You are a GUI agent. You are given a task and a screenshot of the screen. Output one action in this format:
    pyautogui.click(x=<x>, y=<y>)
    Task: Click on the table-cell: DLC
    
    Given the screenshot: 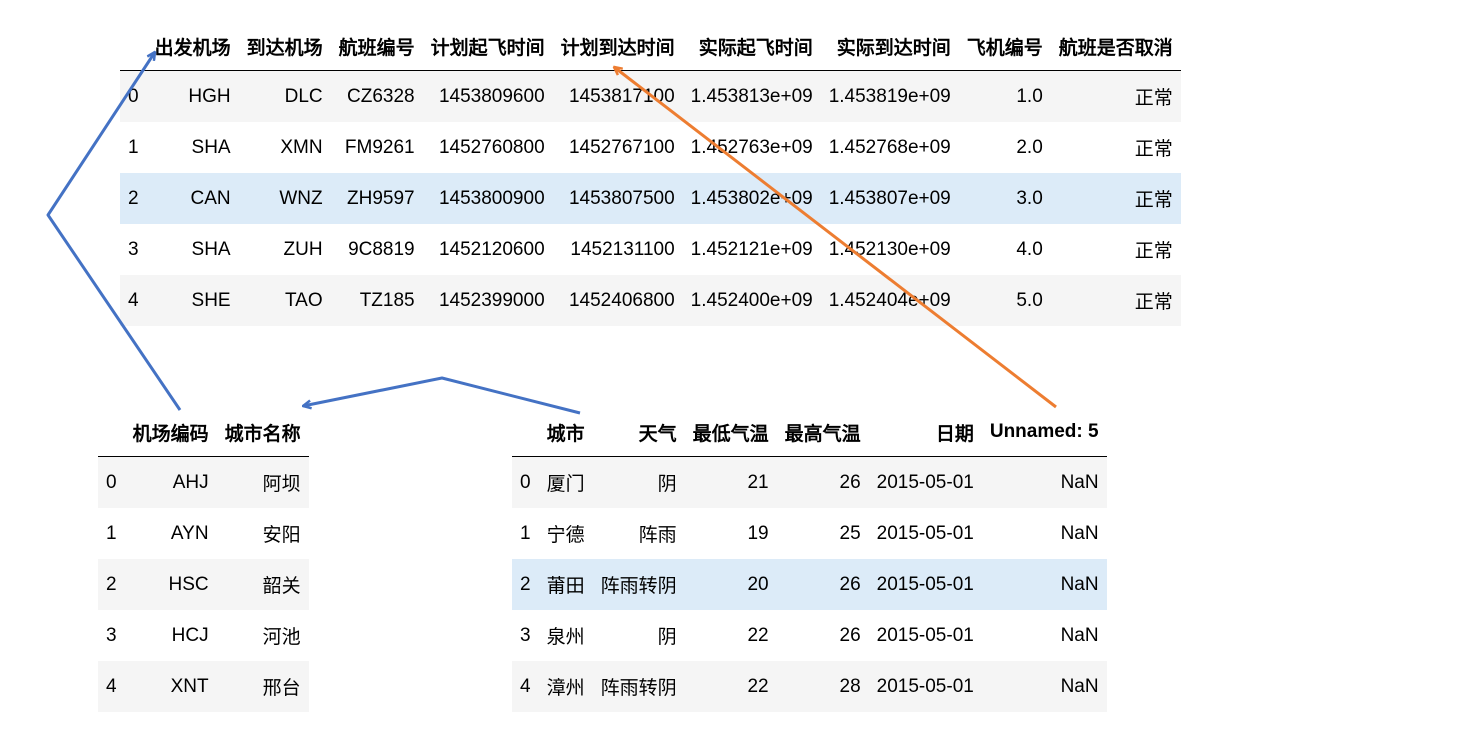 What is the action you would take?
    pyautogui.click(x=303, y=96)
    